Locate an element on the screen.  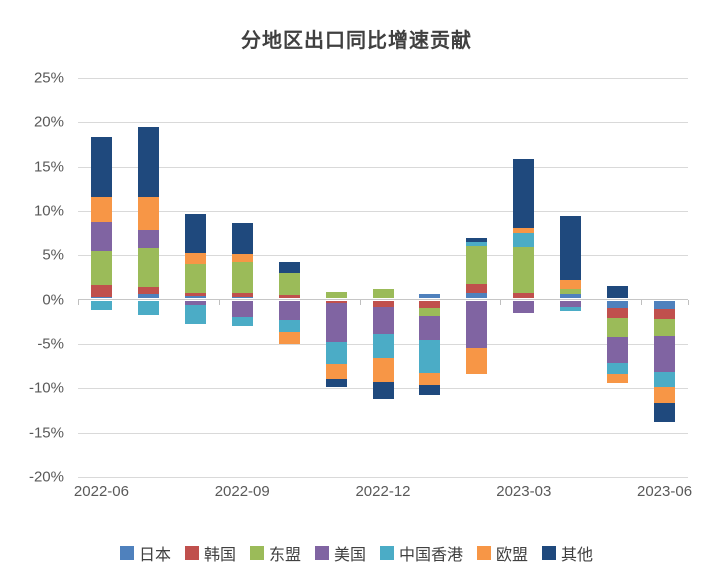
legend-swatch-东盟 is located at coordinates (256, 553).